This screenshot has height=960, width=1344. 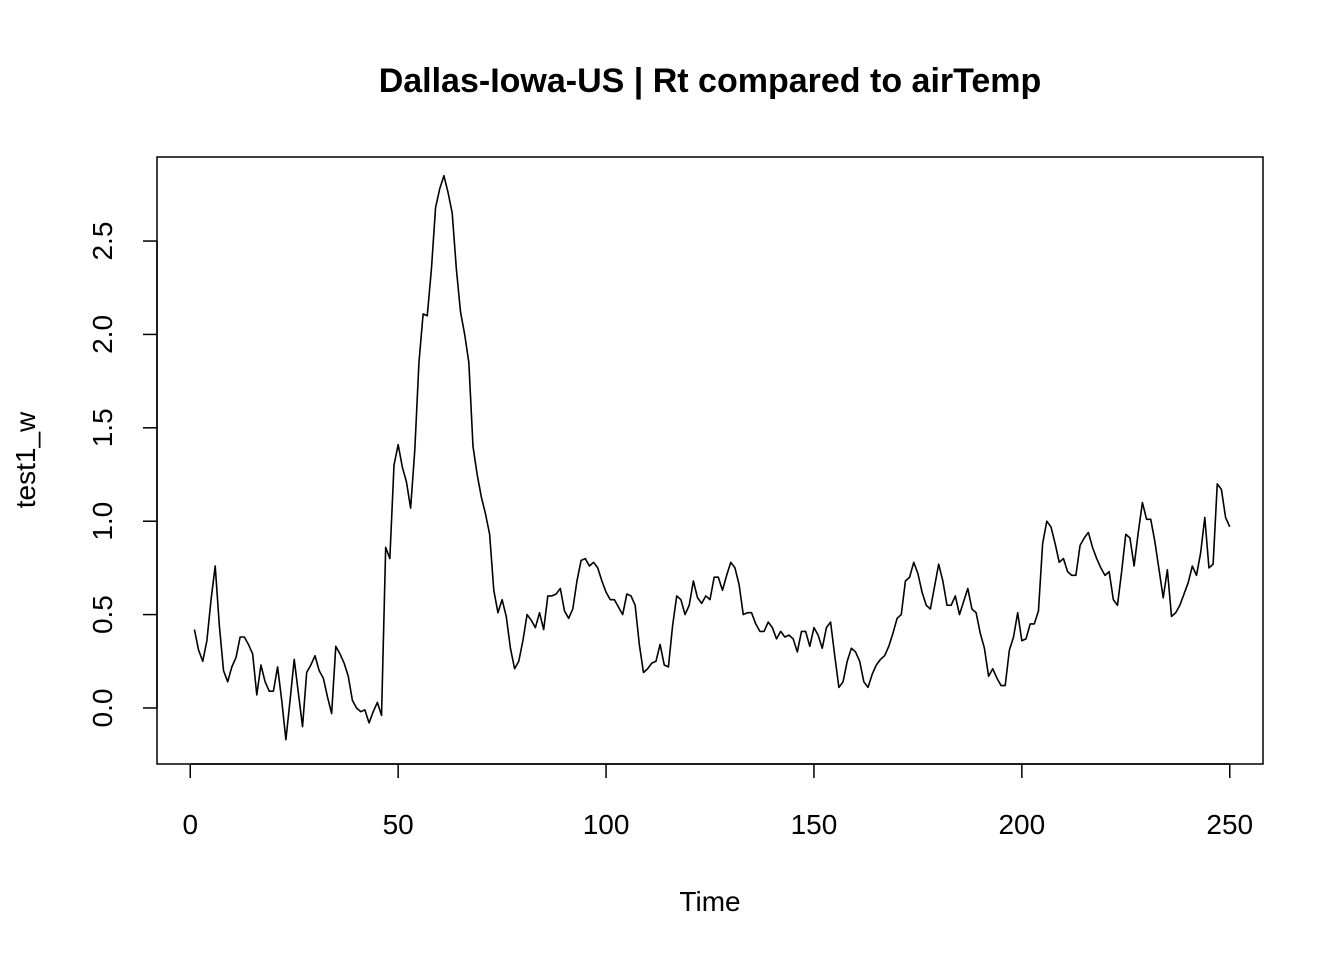 What do you see at coordinates (102, 334) in the screenshot?
I see `y-tick-label: 2.0` at bounding box center [102, 334].